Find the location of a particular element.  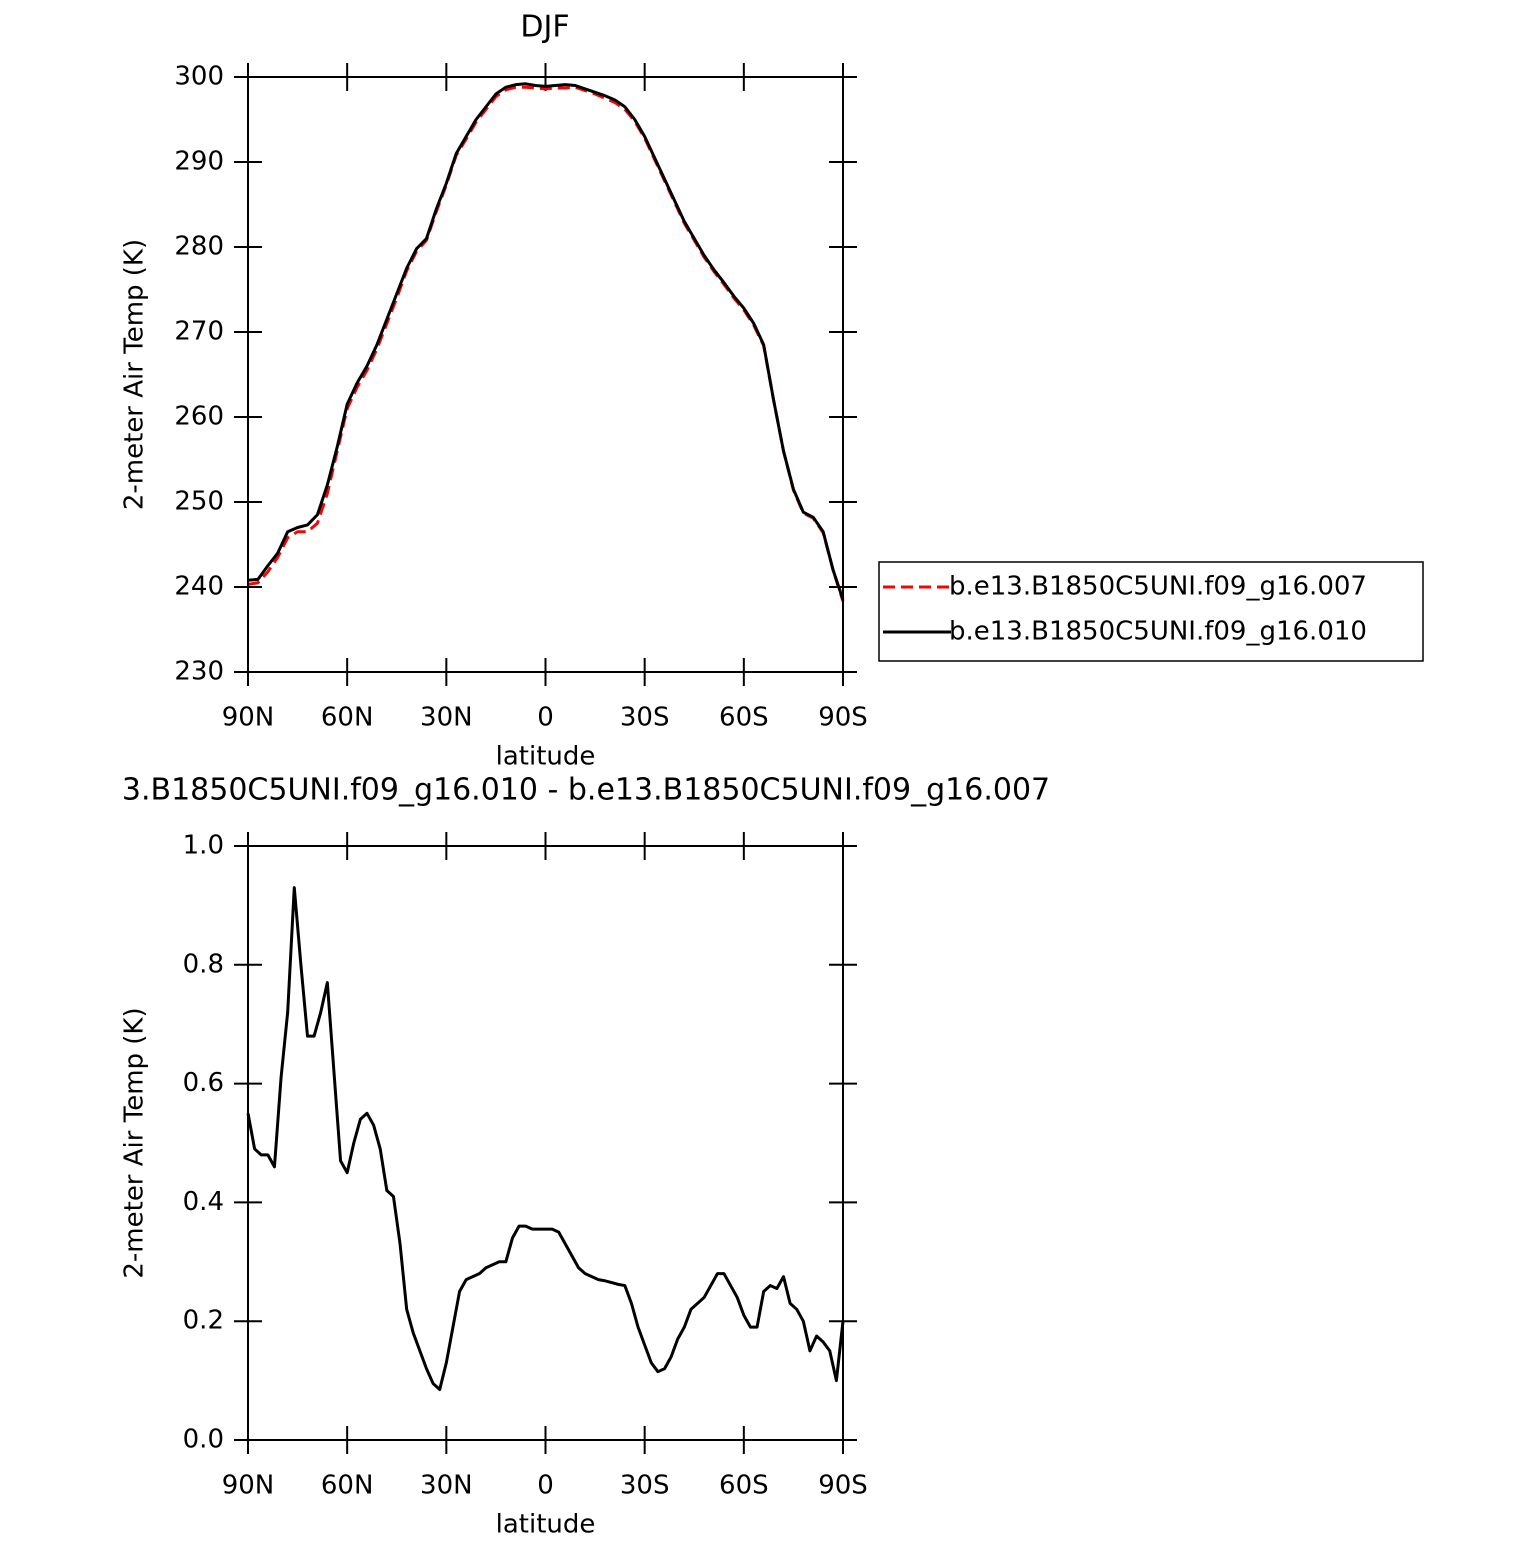

y-tick-label: 230 is located at coordinates (199, 672).